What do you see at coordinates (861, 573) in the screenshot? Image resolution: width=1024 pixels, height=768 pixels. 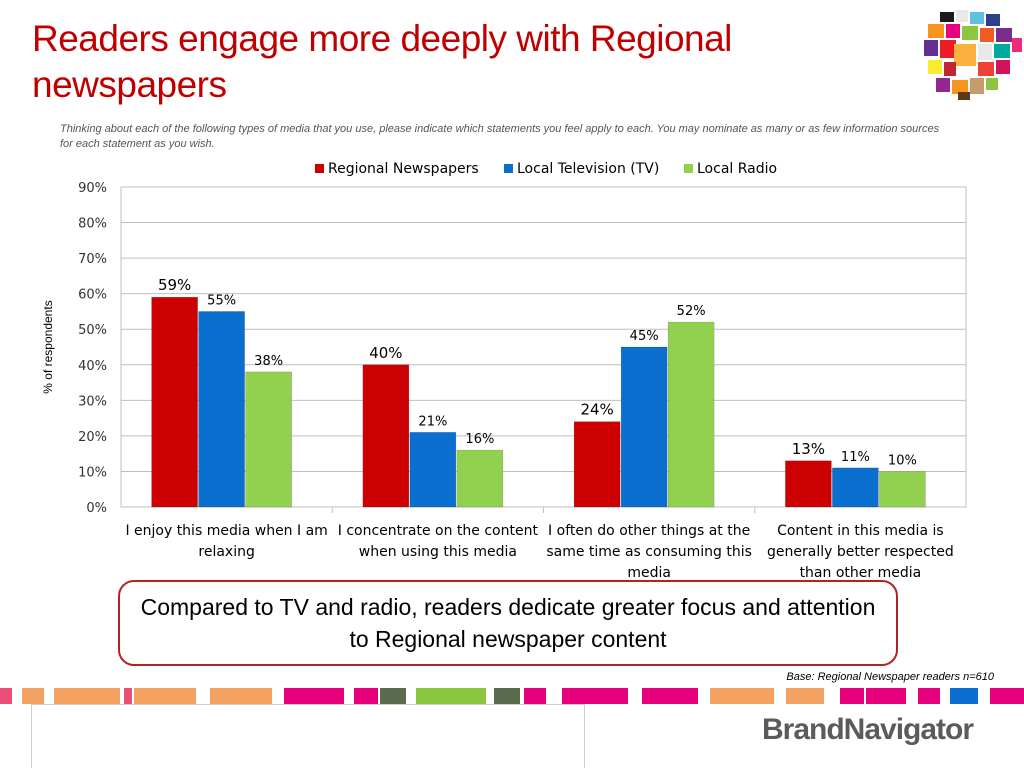 I see `x-category-label: than other media` at bounding box center [861, 573].